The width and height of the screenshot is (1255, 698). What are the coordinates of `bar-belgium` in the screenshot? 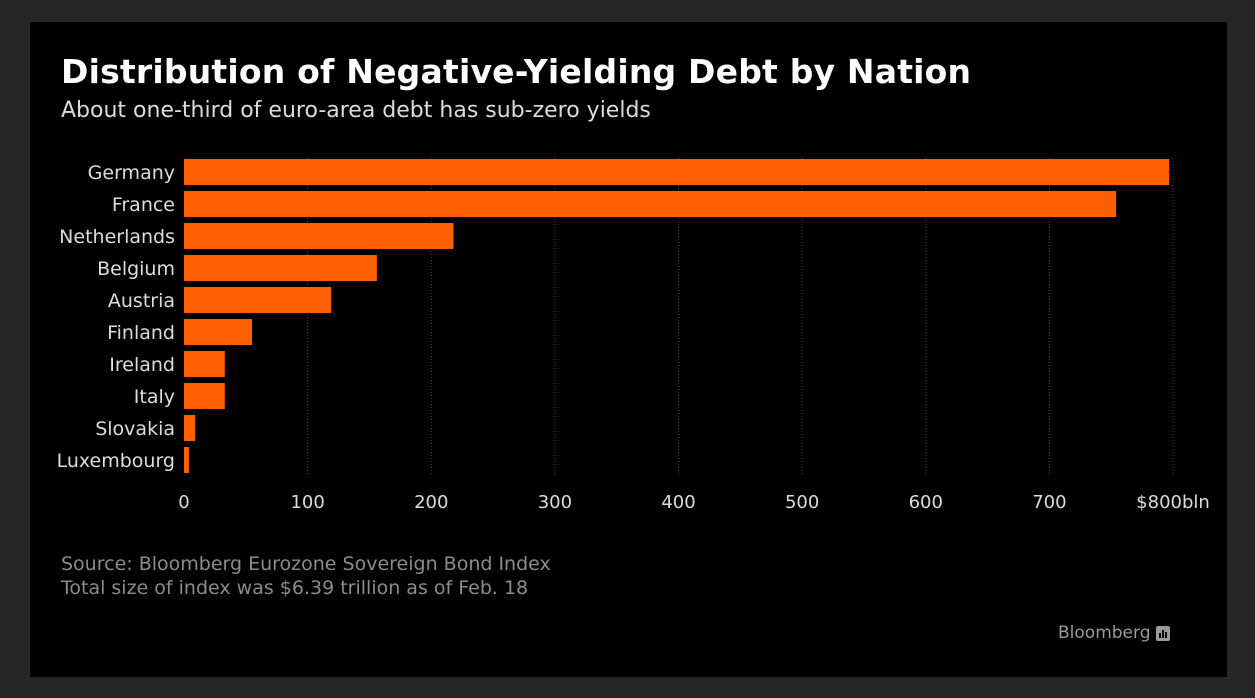 It's located at (280, 268).